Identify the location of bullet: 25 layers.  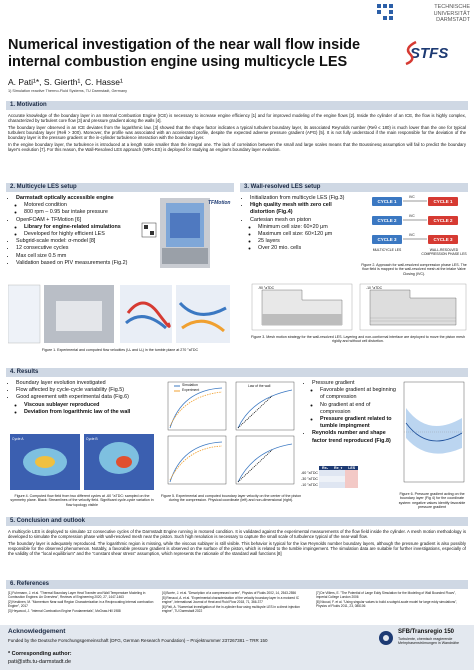
(307, 241).